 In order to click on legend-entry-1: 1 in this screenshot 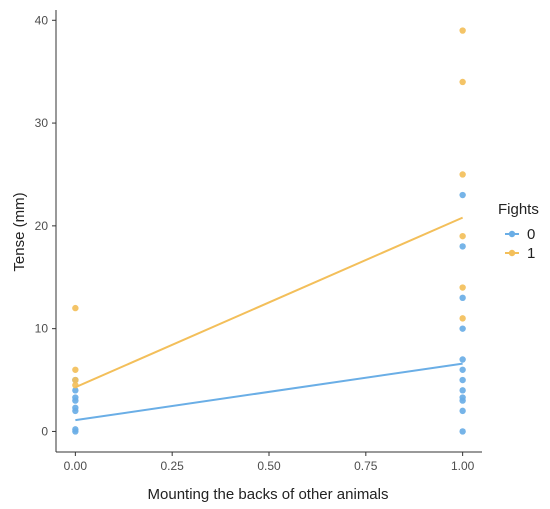, I will do `click(520, 253)`.